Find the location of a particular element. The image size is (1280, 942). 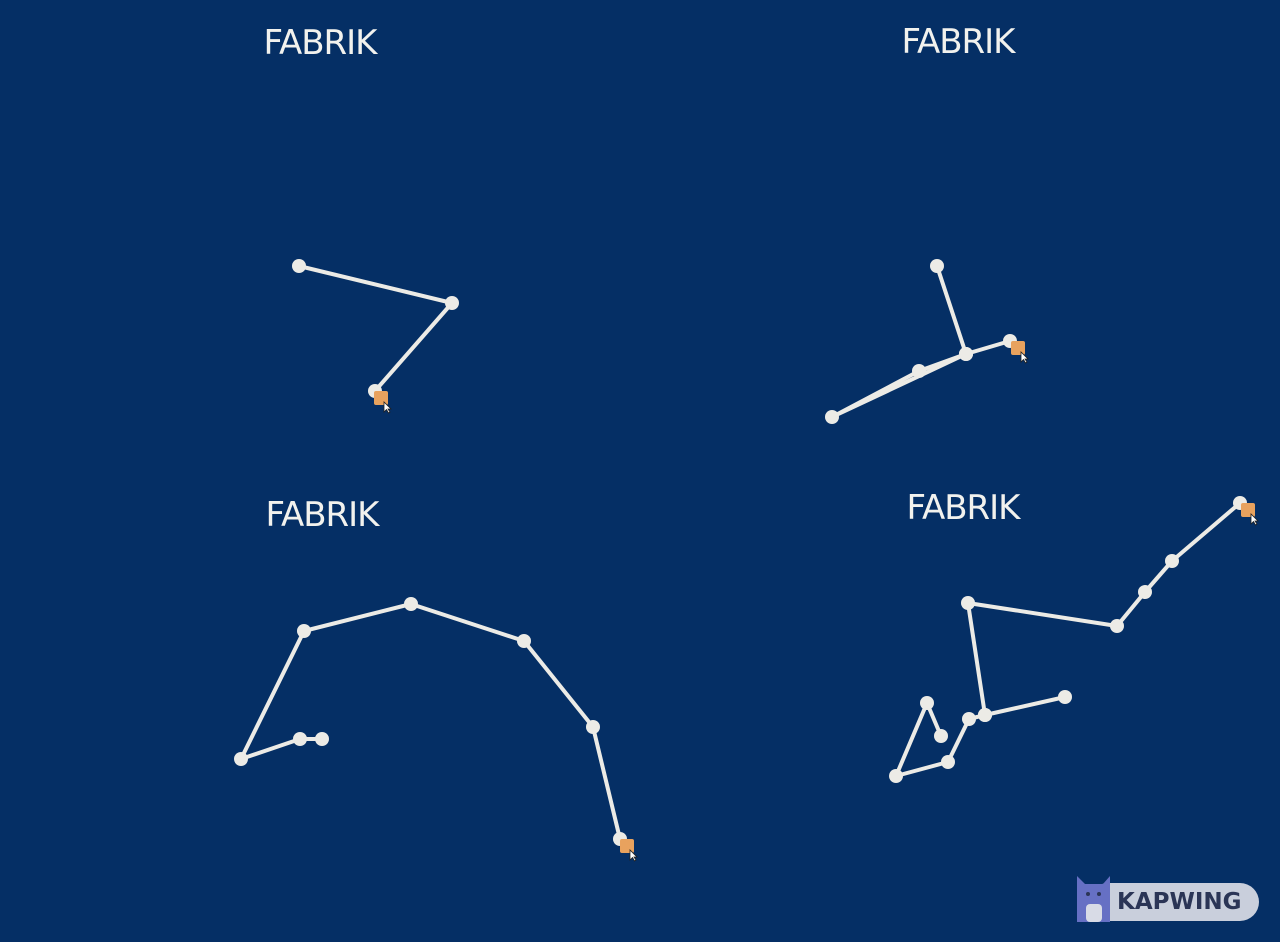

watermark-label: KAPWING is located at coordinates (1179, 902).